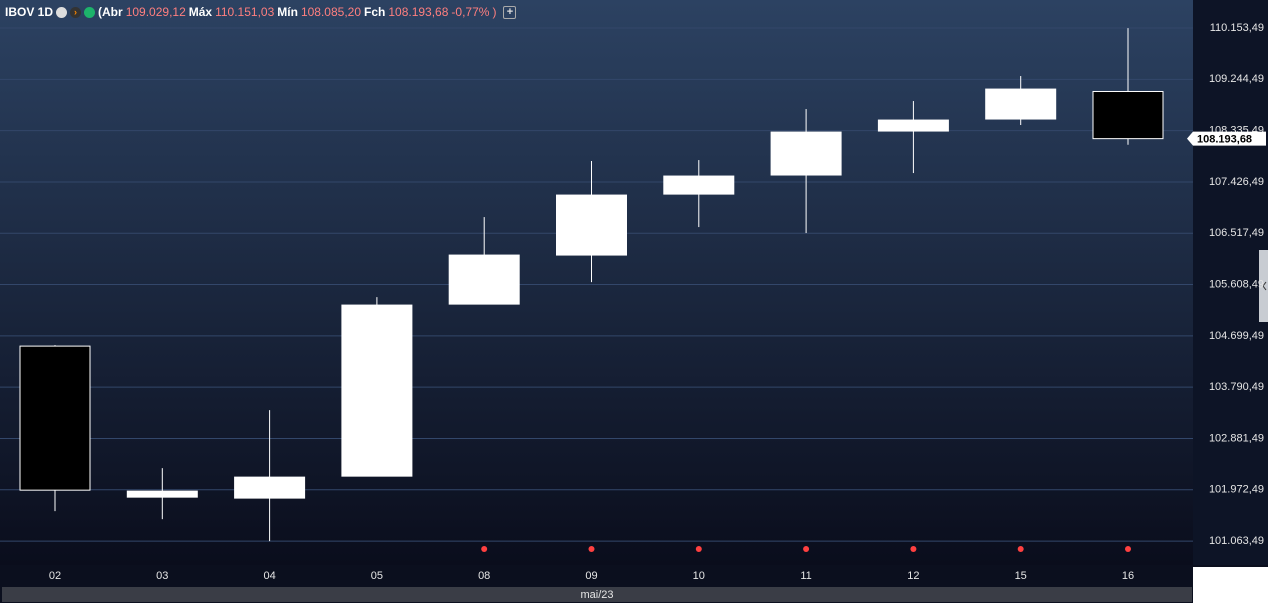 The height and width of the screenshot is (603, 1268). Describe the element at coordinates (494, 12) in the screenshot. I see `paren: )` at that location.